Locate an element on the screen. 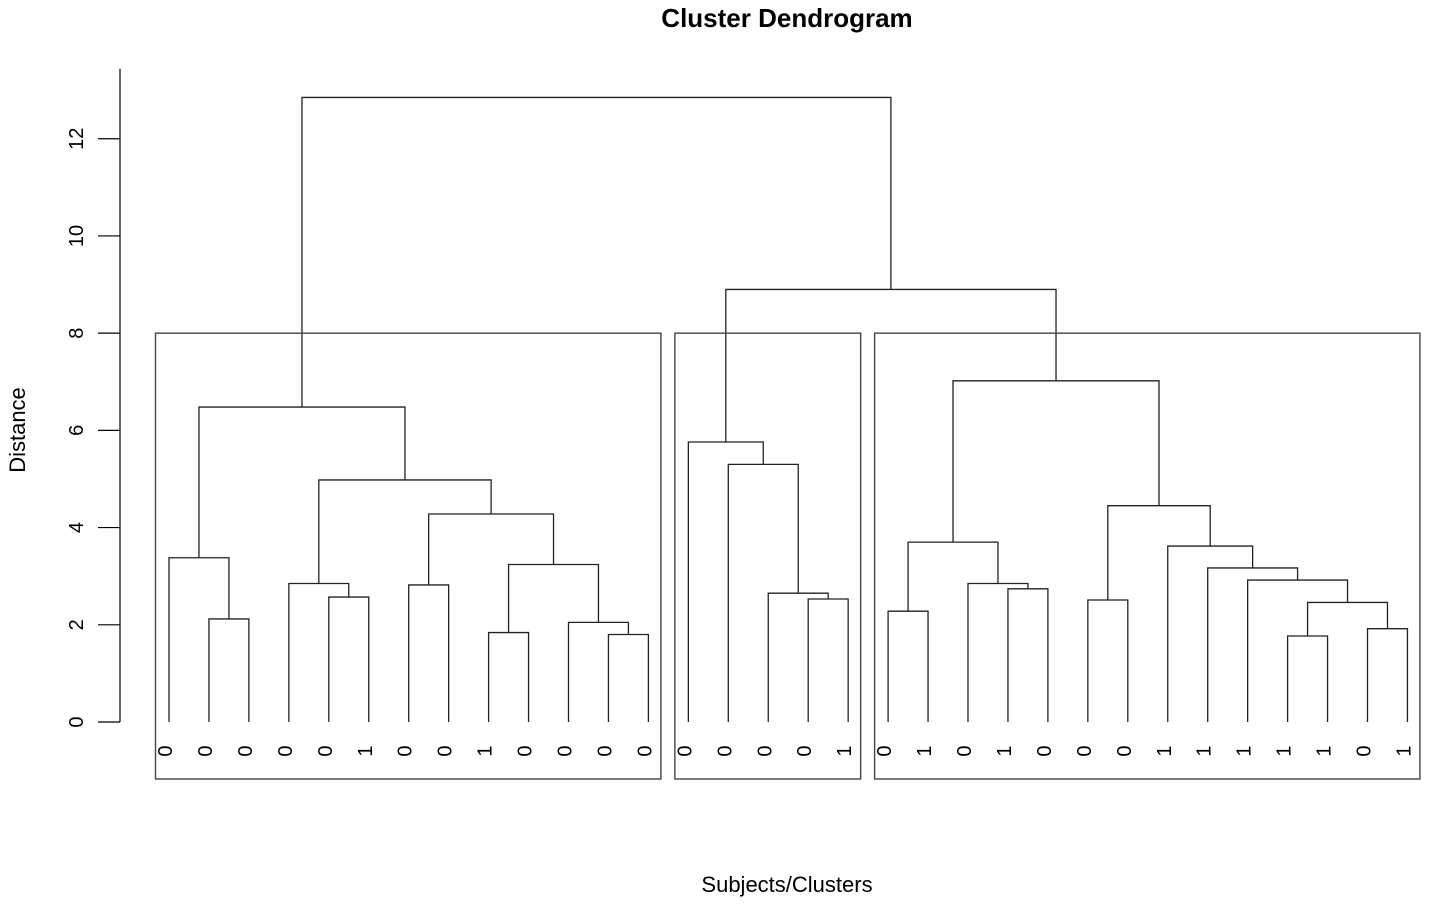 This screenshot has width=1429, height=905. y-tick-label: 12 is located at coordinates (77, 139).